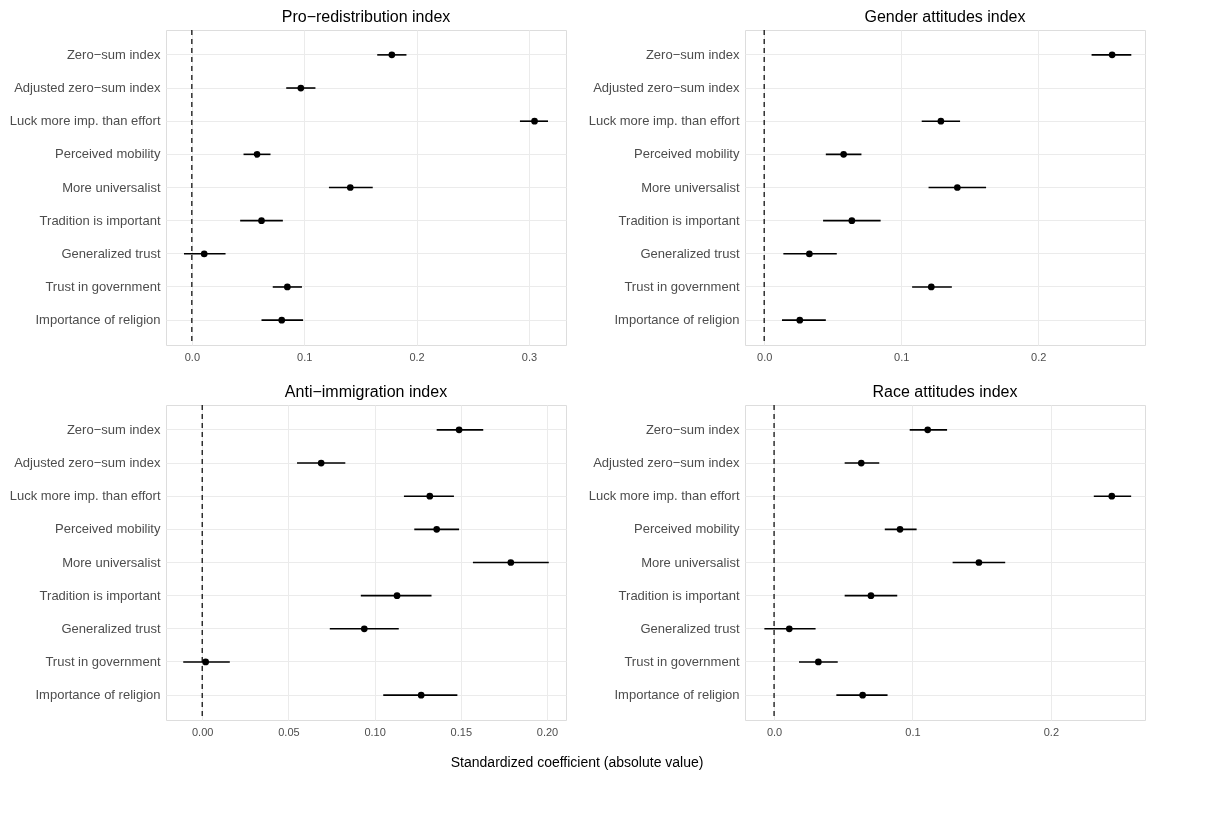  What do you see at coordinates (529, 356) in the screenshot?
I see `x-tick-label: 0.3` at bounding box center [529, 356].